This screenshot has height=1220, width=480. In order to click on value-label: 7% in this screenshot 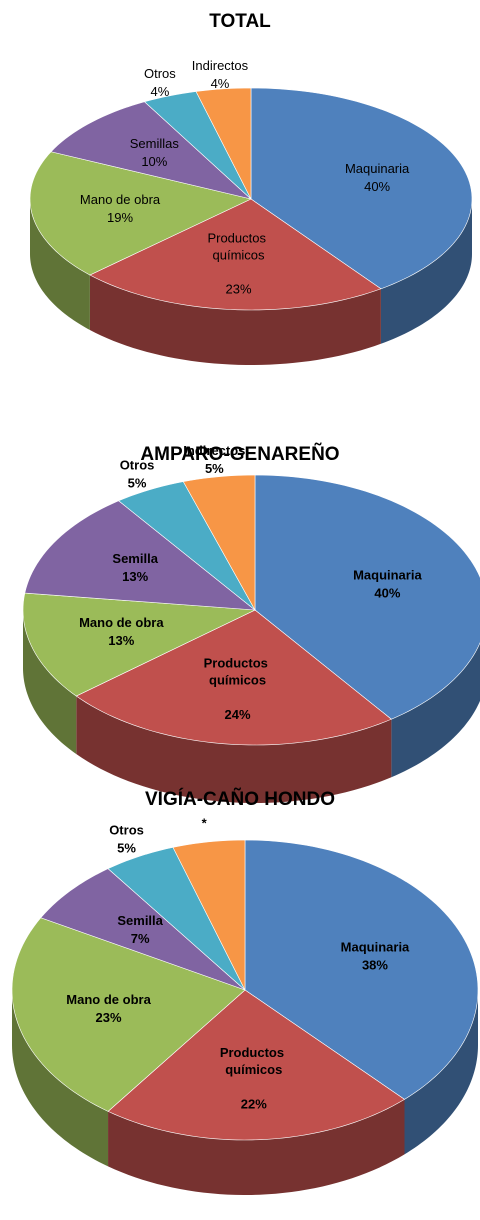, I will do `click(140, 938)`.